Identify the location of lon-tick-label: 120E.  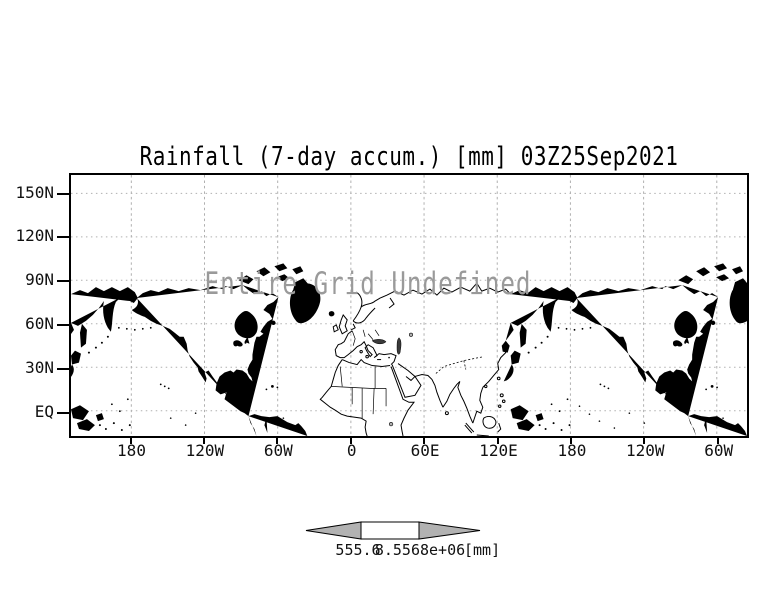
(498, 450).